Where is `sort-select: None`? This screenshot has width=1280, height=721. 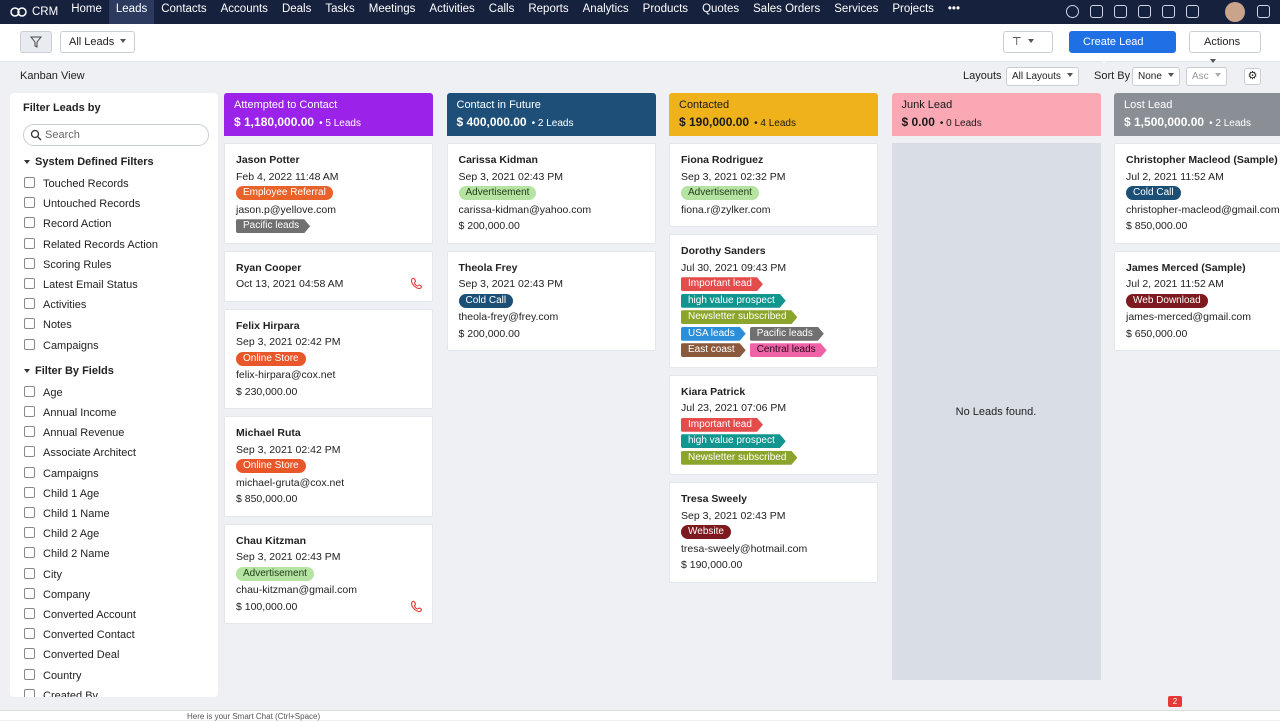 sort-select: None is located at coordinates (1156, 76).